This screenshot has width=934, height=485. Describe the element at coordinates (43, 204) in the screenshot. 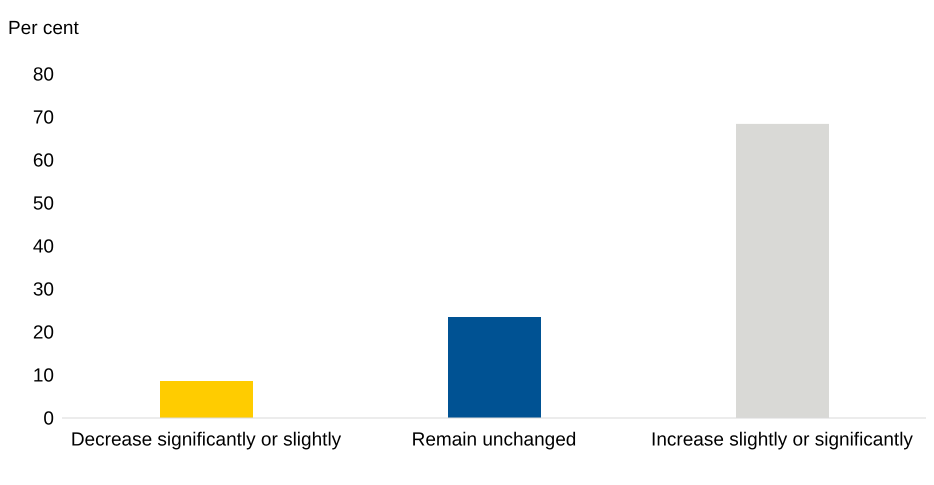

I see `y-tick-label: 50` at that location.